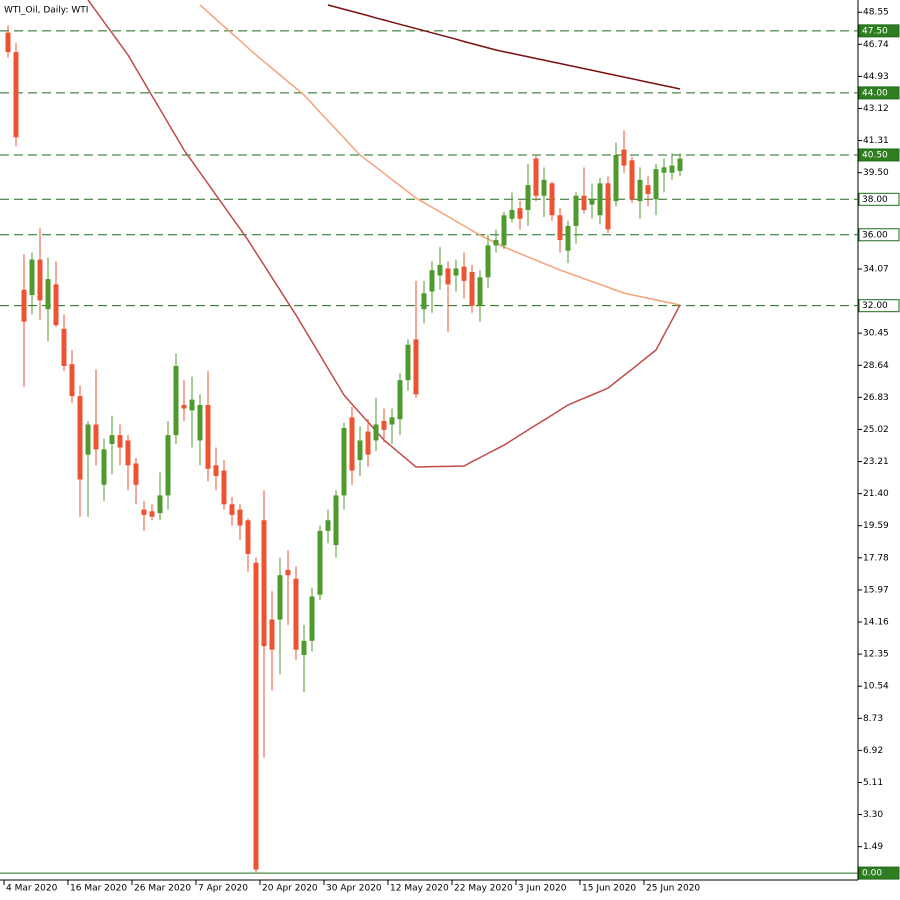 The image size is (900, 900). What do you see at coordinates (875, 155) in the screenshot?
I see `level-label: 40.50` at bounding box center [875, 155].